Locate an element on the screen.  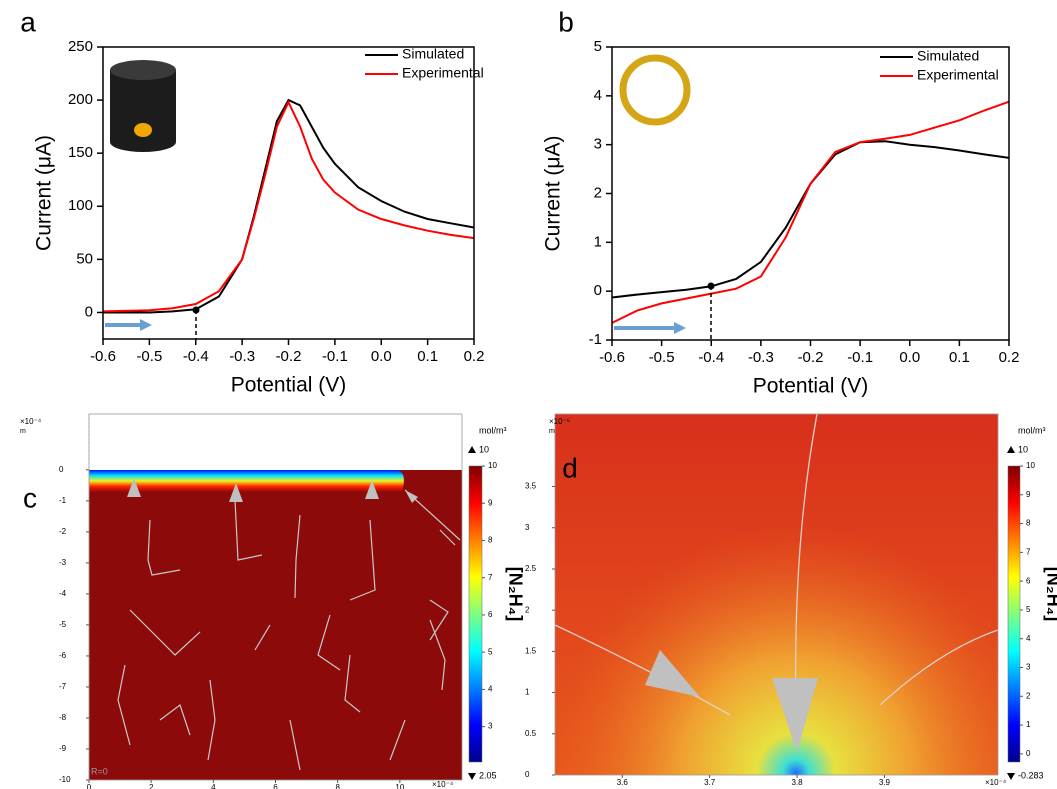
x-axis-title: Potential (V) is located at coordinates (811, 386).